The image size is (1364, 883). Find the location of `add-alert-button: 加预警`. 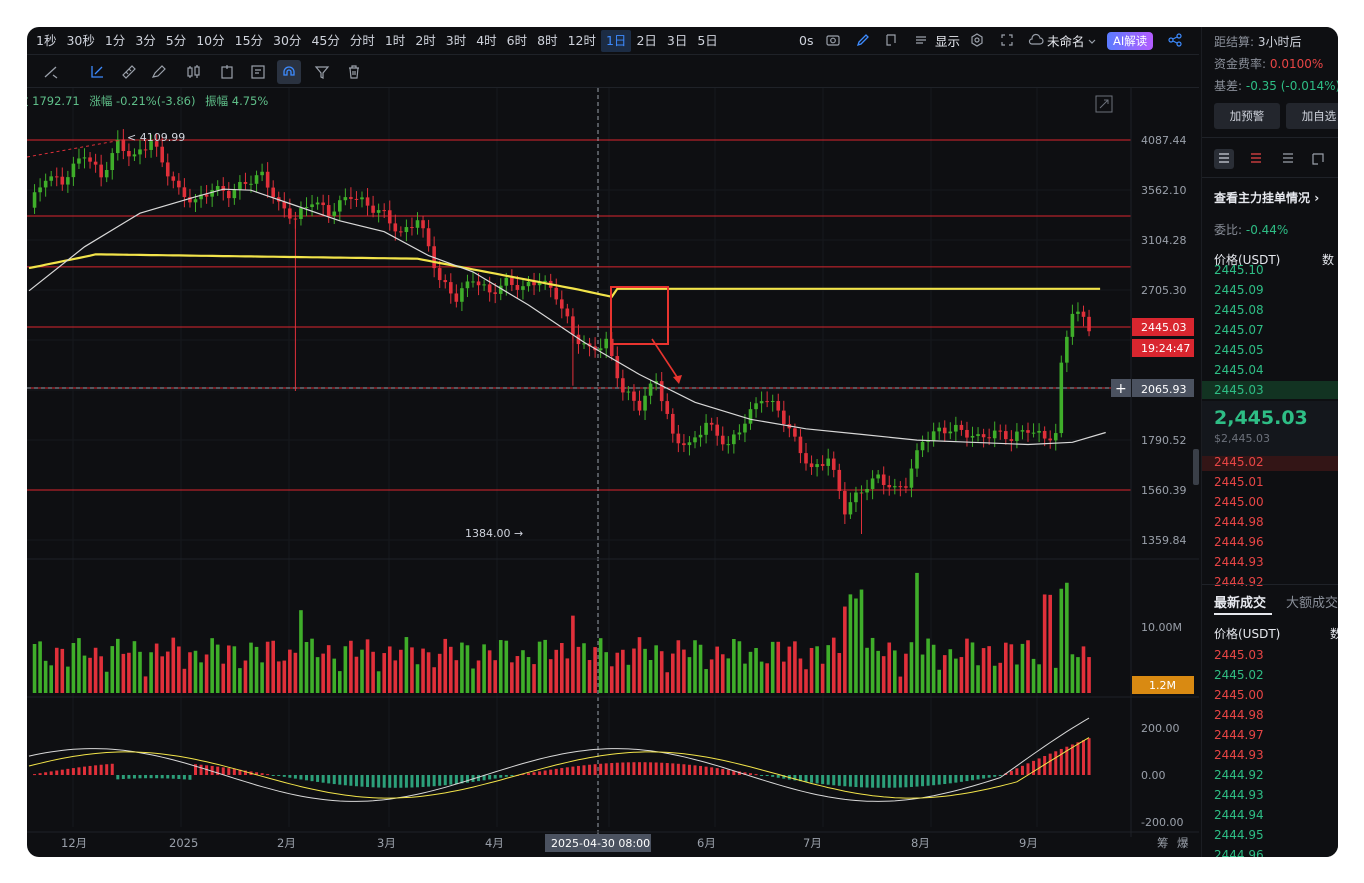

add-alert-button: 加预警 is located at coordinates (1247, 116).